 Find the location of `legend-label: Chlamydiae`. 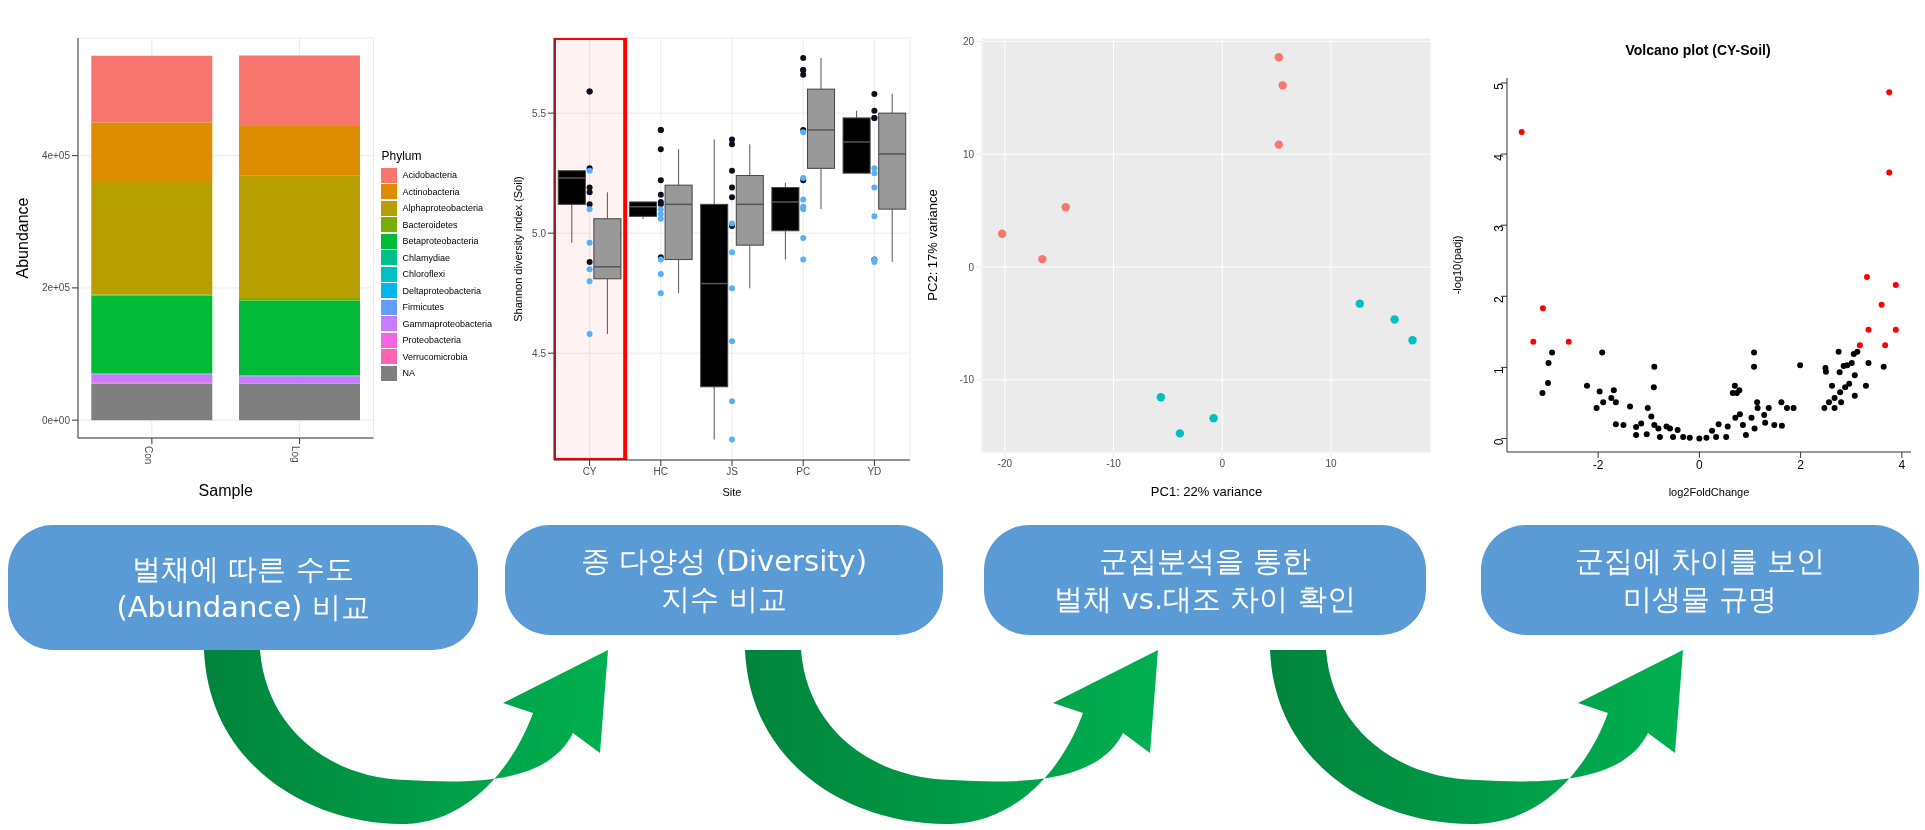

legend-label: Chlamydiae is located at coordinates (426, 258).